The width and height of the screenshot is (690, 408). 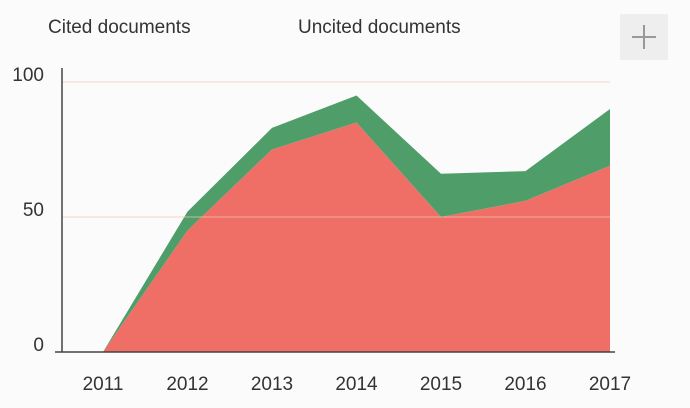 I want to click on legend-entry: Cited documents, so click(x=119, y=27).